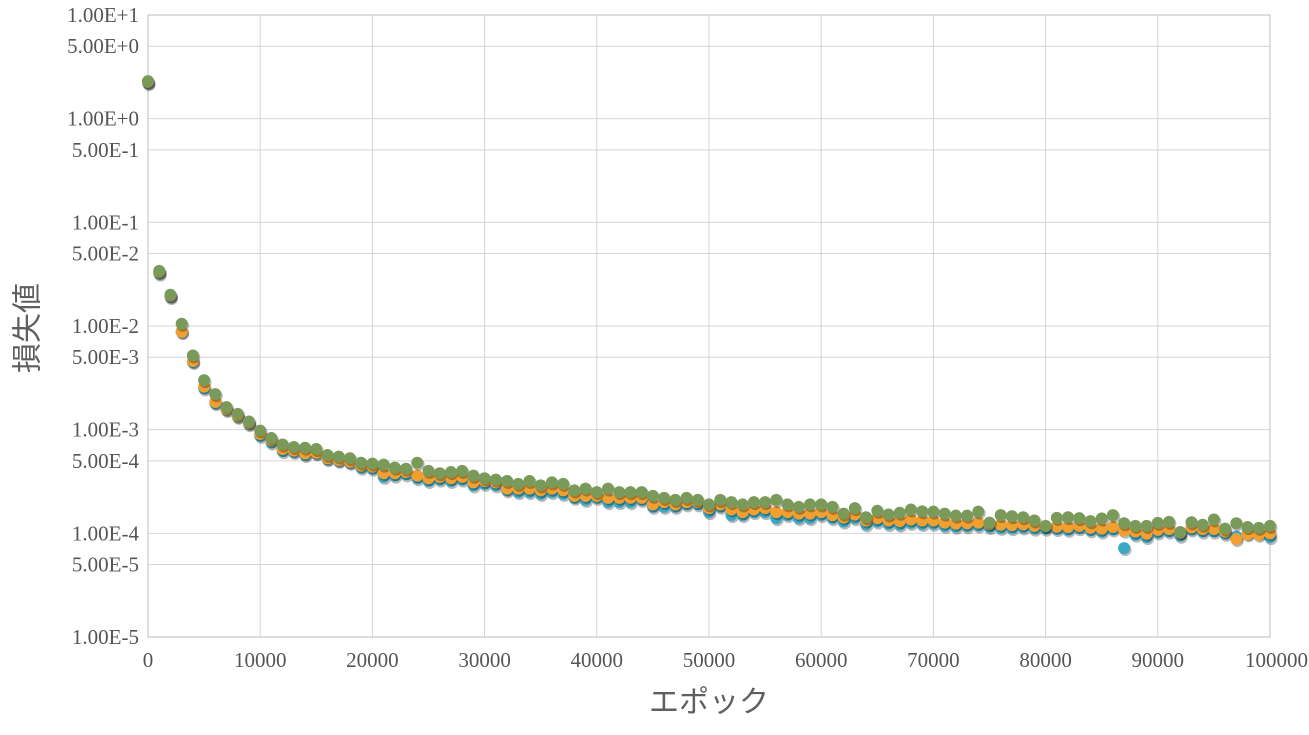  I want to click on y-tick-label: 5.00E-2, so click(105, 254).